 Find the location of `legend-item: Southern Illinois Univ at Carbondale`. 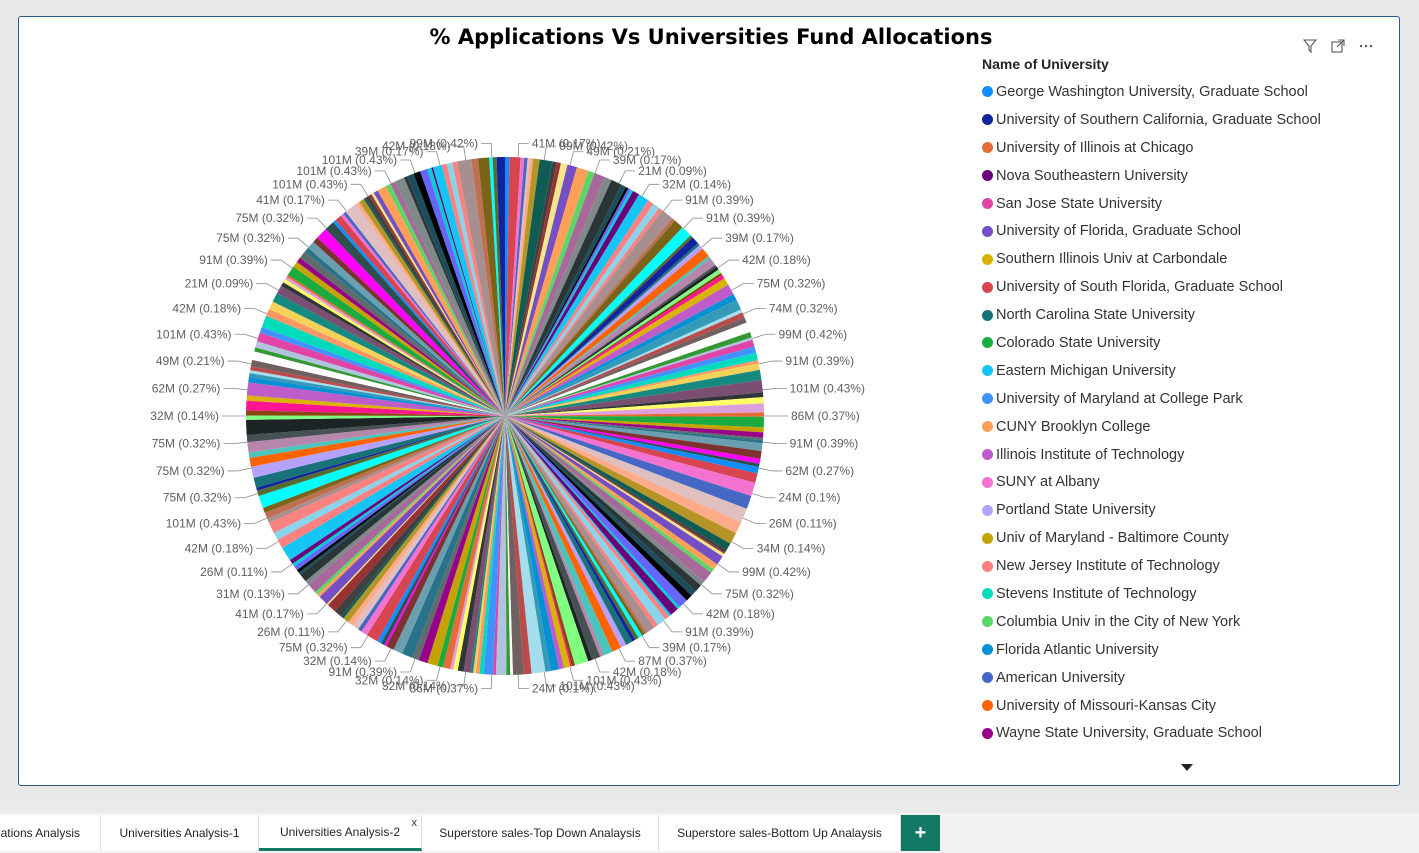

legend-item: Southern Illinois Univ at Carbondale is located at coordinates (1162, 259).